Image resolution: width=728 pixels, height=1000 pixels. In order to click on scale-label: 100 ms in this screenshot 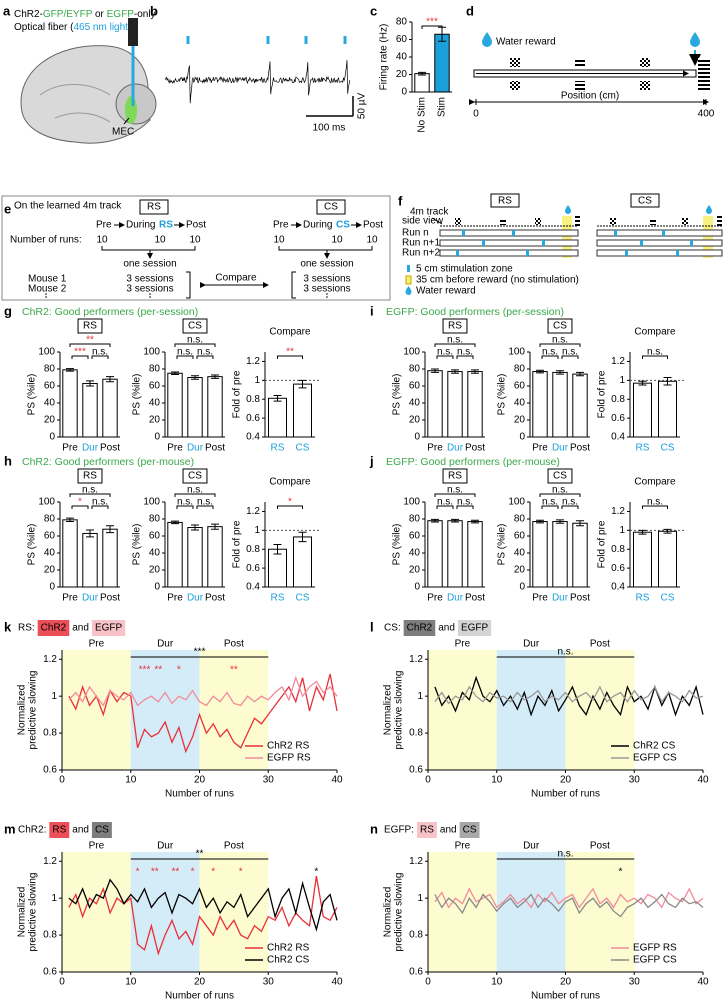, I will do `click(329, 128)`.